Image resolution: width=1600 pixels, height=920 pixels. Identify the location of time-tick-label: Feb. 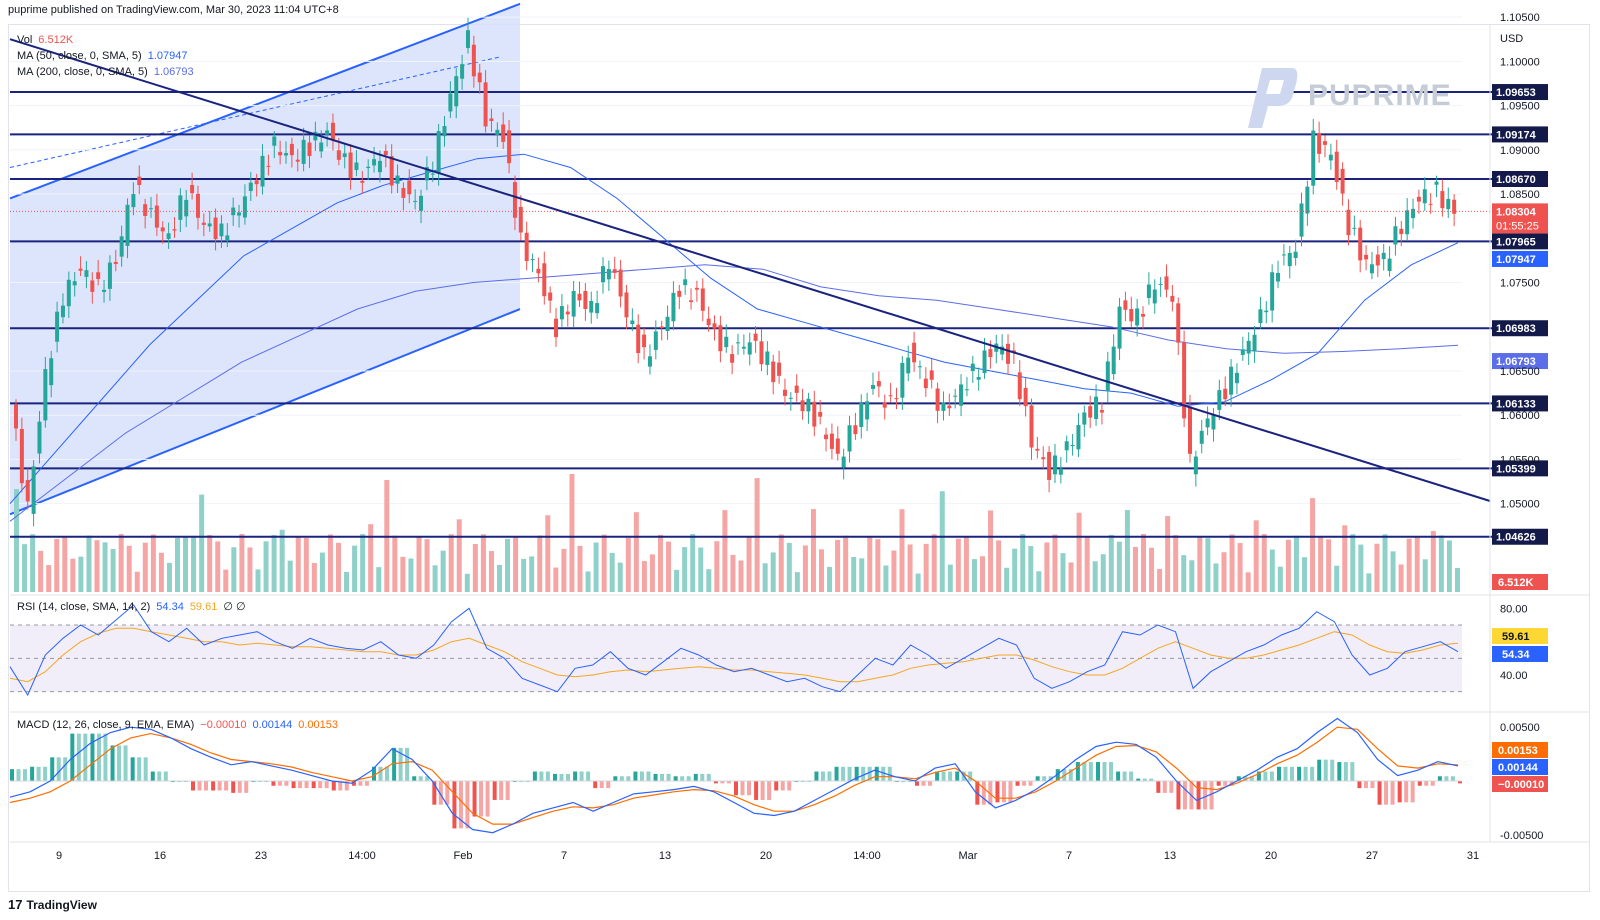
(463, 856).